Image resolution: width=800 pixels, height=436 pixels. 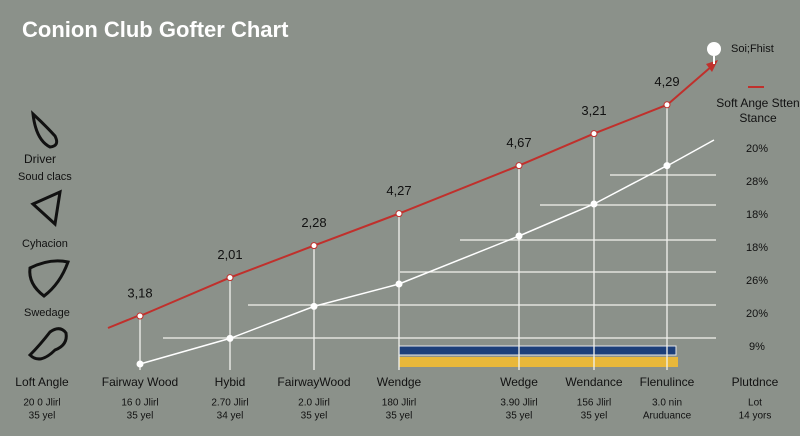 What do you see at coordinates (313, 222) in the screenshot?
I see `point-label: 2,28` at bounding box center [313, 222].